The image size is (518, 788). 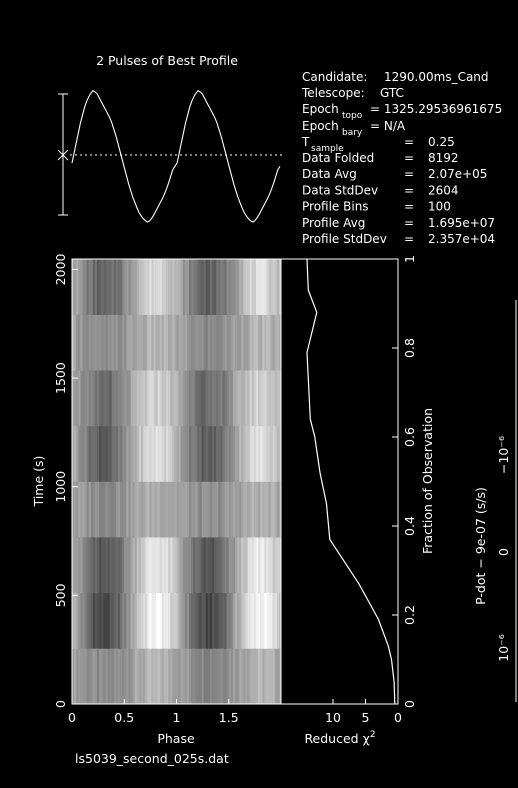 I want to click on phase-tick-label: 0.5, so click(x=124, y=717).